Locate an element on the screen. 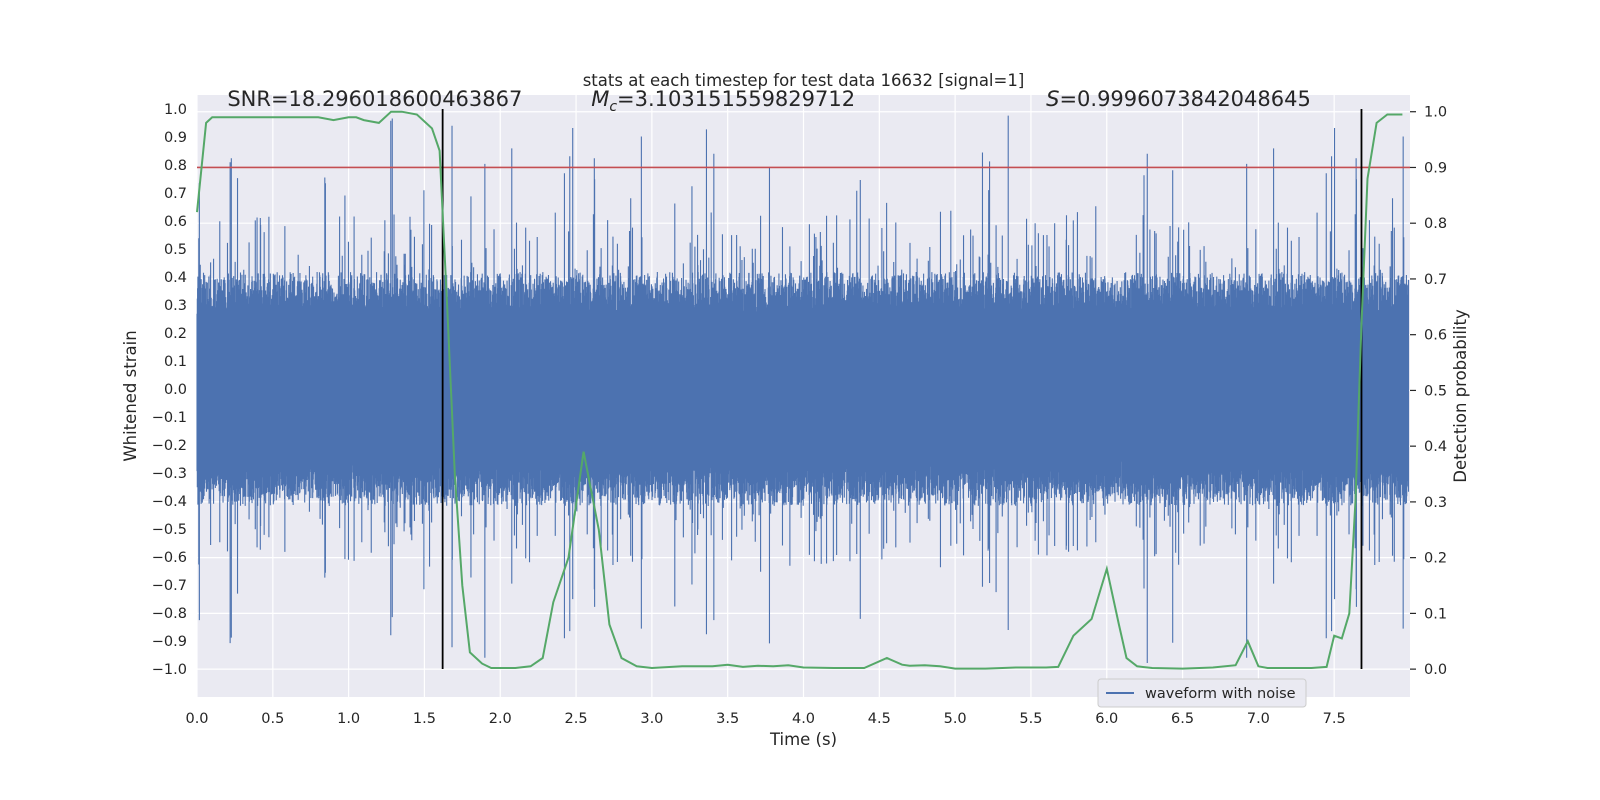 This screenshot has height=800, width=1600. y-tick-label: −0.4 is located at coordinates (169, 502).